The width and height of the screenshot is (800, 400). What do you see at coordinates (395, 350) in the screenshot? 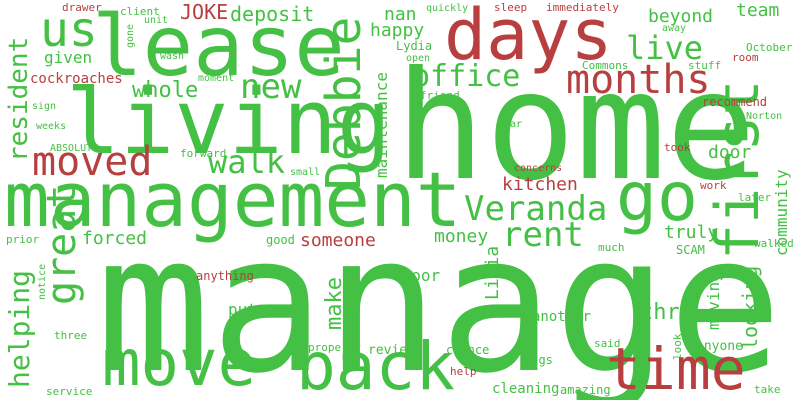
I see `word-reviews: reviews` at bounding box center [395, 350].